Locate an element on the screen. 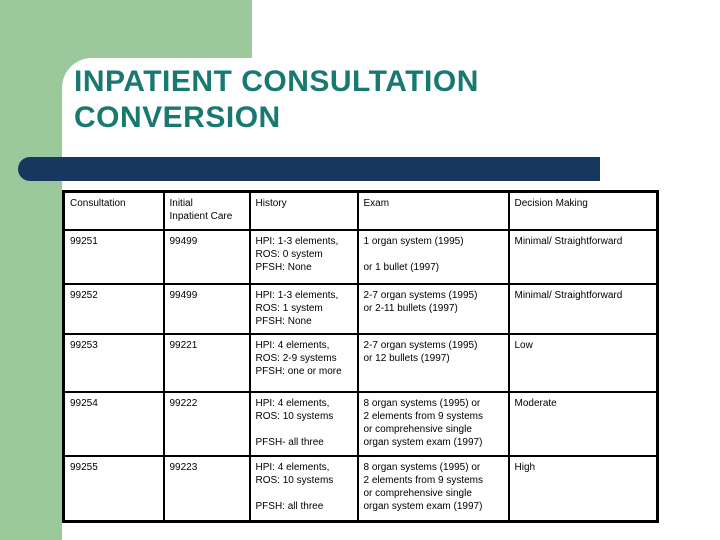  navy-accent-bar is located at coordinates (309, 169).